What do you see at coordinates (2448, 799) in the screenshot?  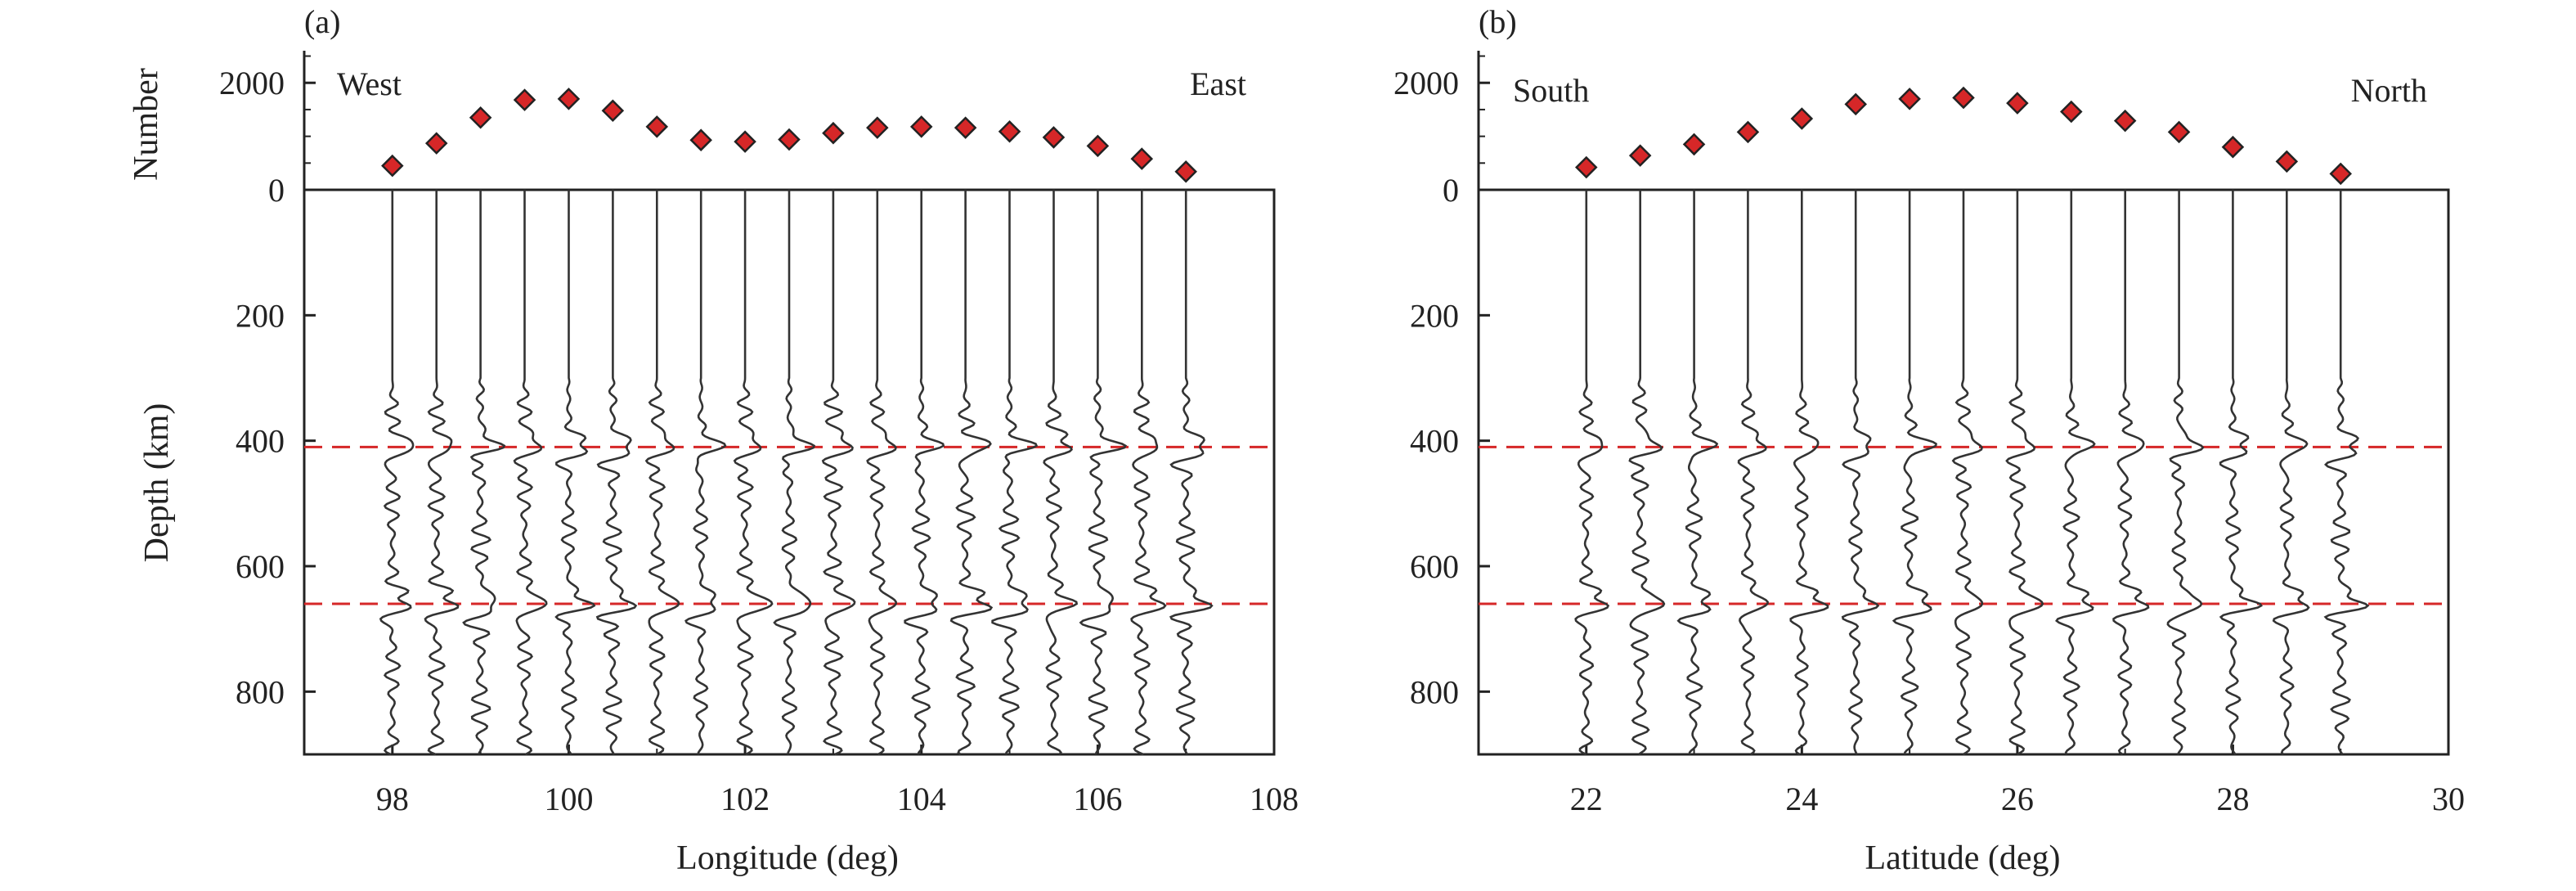 I see `x-tick-label: 30` at bounding box center [2448, 799].